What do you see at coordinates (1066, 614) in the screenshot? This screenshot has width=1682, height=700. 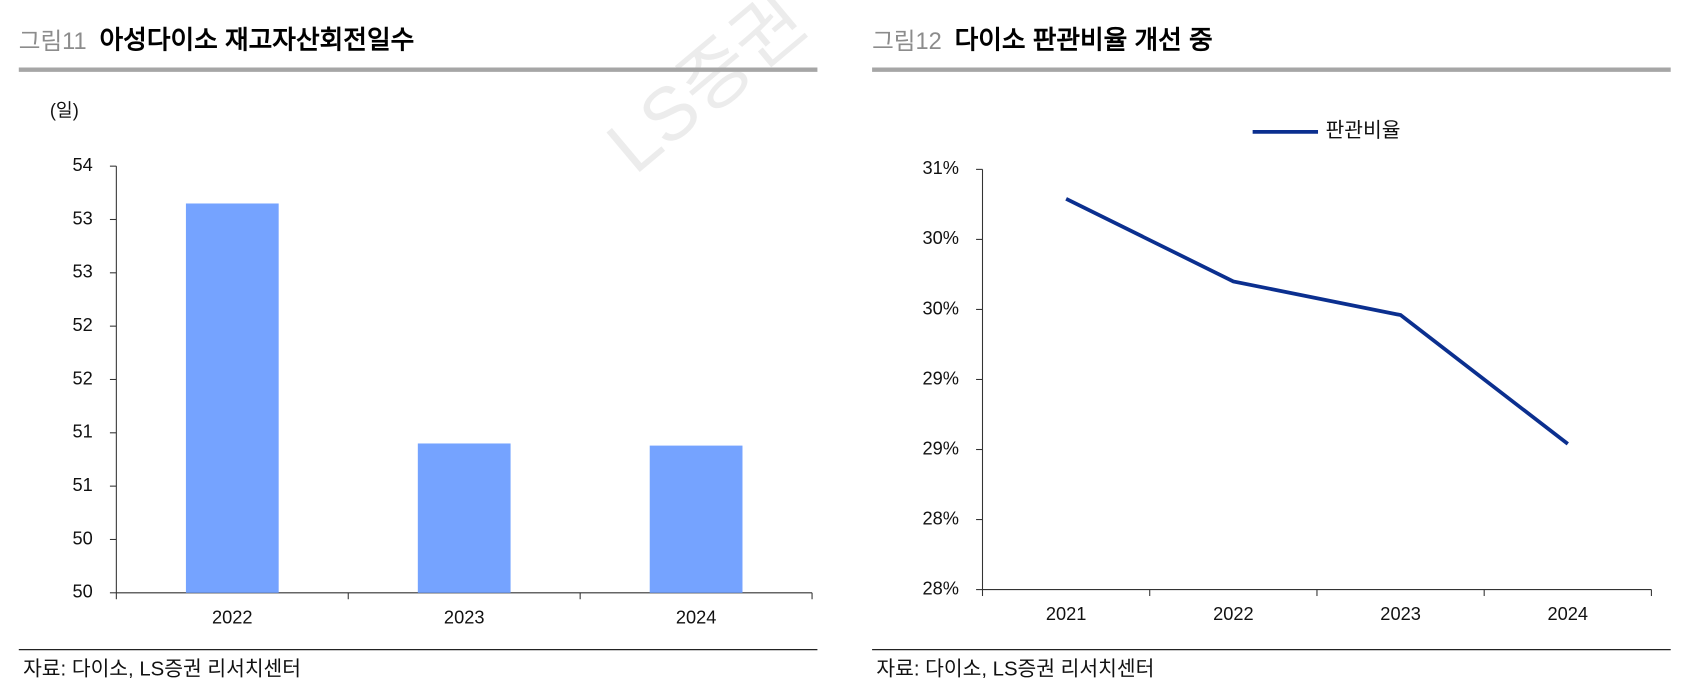 I see `x-tick-label: 2021` at bounding box center [1066, 614].